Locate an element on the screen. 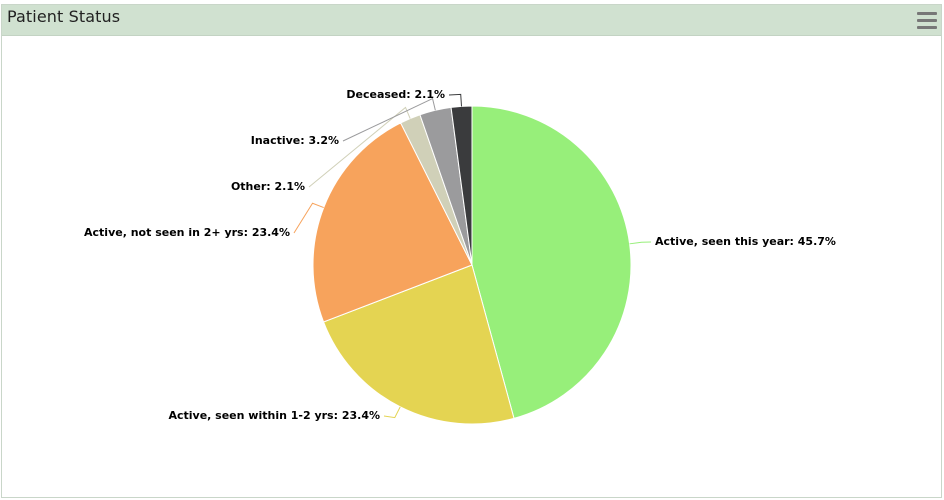 The width and height of the screenshot is (944, 500). pie-slice-active-not-seen-in-2-yrs is located at coordinates (392, 222).